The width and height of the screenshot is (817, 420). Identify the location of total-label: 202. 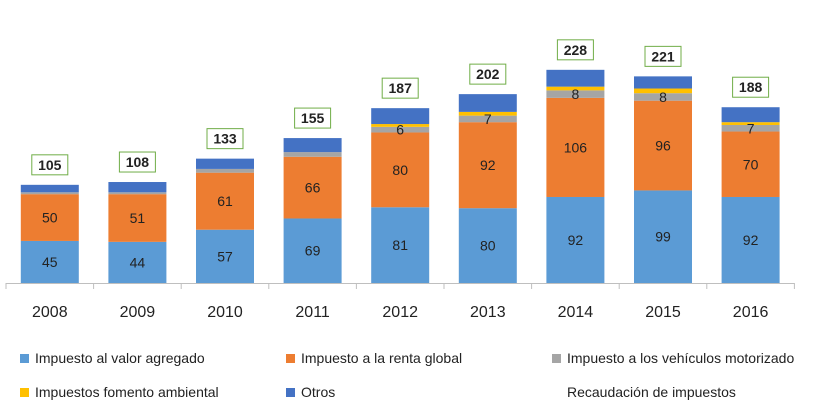
(488, 74).